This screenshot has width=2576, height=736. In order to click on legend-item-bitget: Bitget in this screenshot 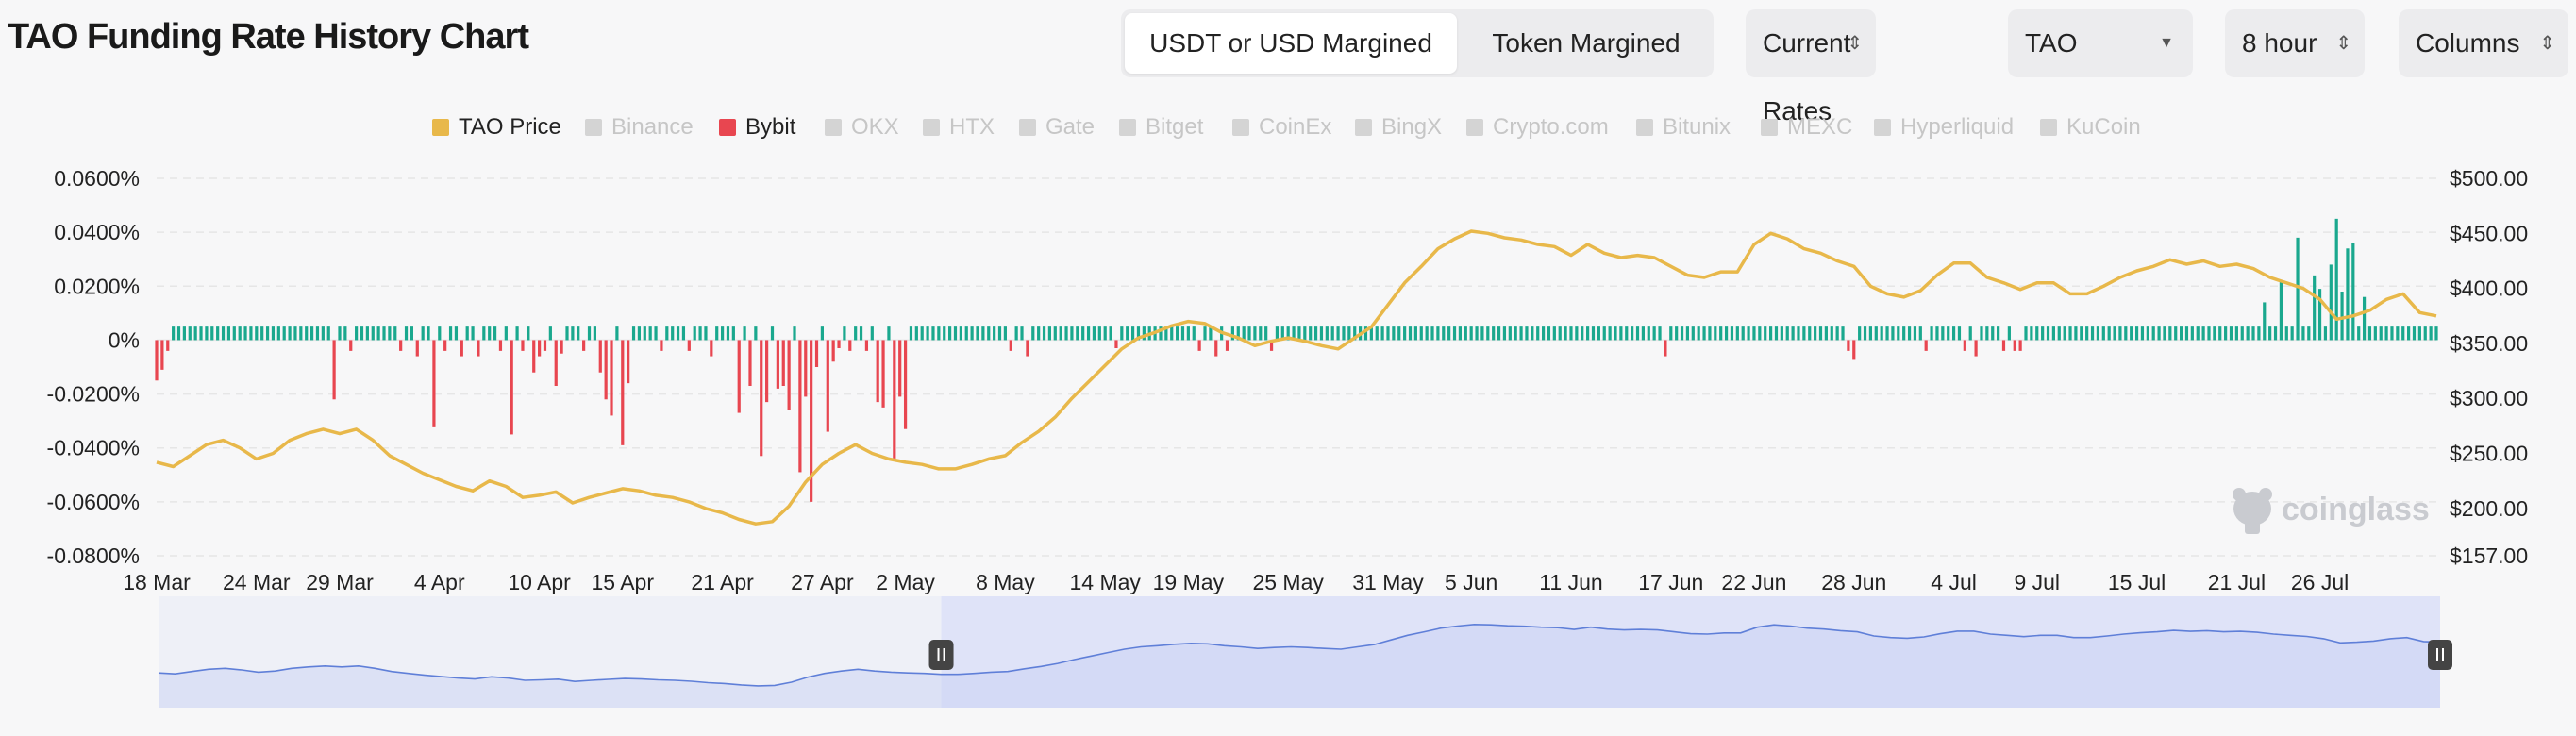, I will do `click(1161, 127)`.